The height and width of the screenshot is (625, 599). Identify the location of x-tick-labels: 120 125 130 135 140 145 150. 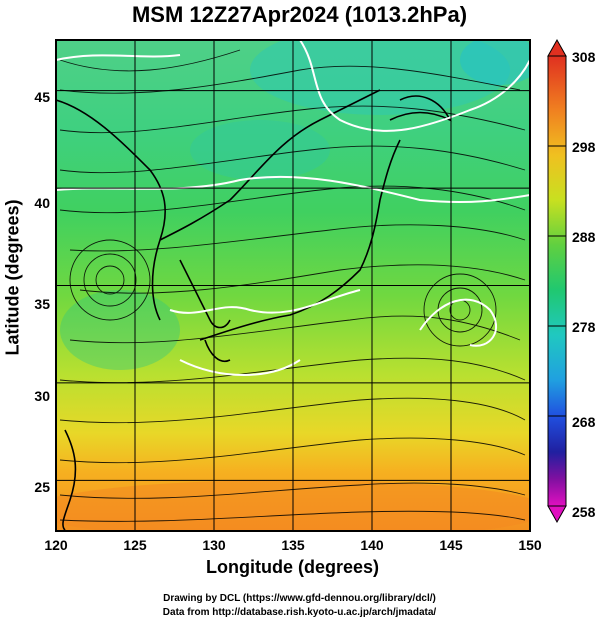
(293, 545).